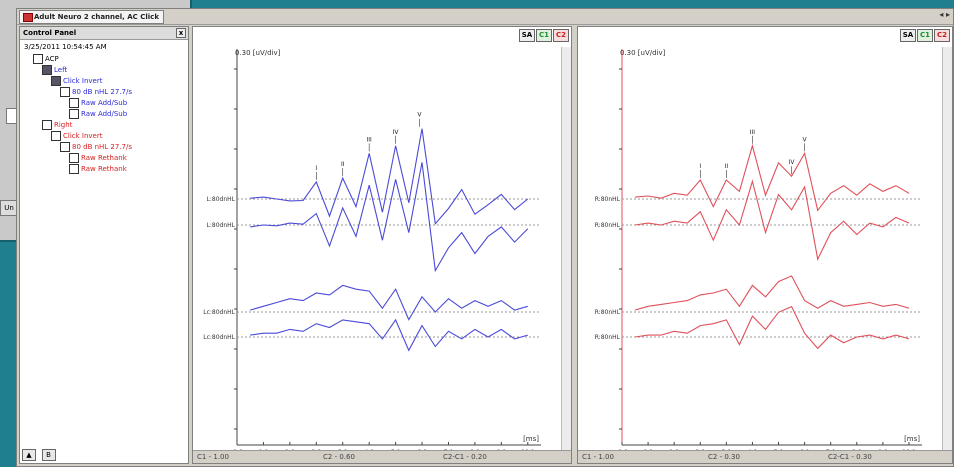  What do you see at coordinates (181, 33) in the screenshot?
I see `close-icon: x` at bounding box center [181, 33].